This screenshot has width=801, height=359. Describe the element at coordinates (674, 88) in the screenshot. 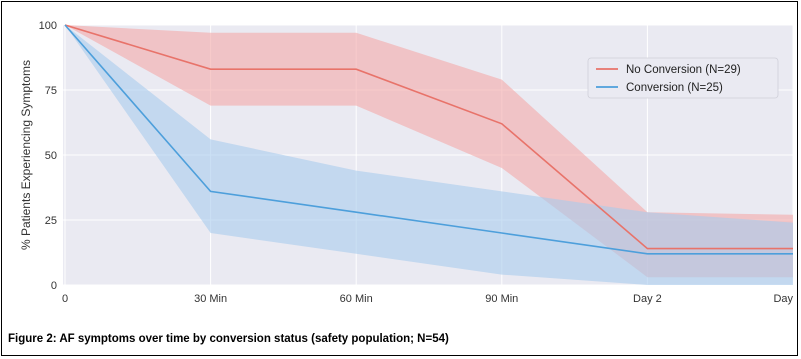

I see `legend-label-1: Conversion (N=25)` at that location.